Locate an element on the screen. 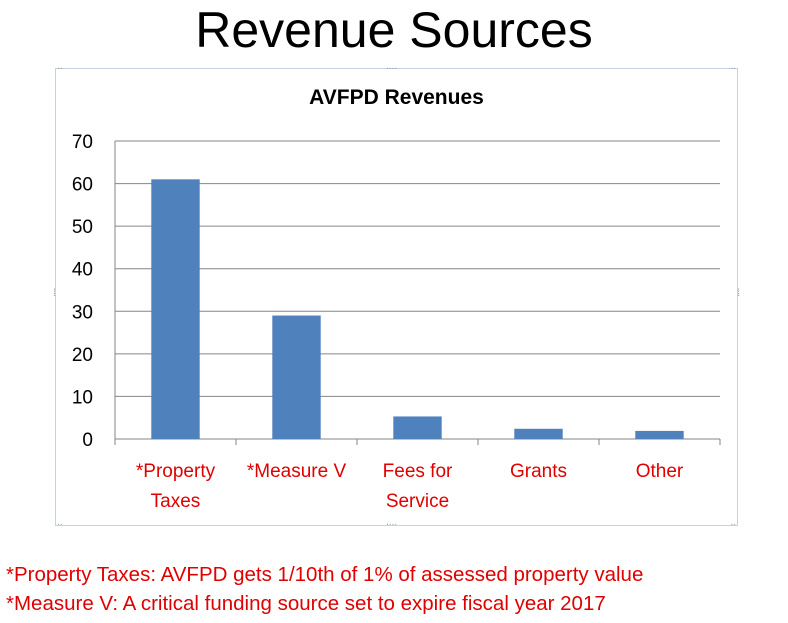 Image resolution: width=788 pixels, height=623 pixels. resize-handle-bottom: ∙∙∙∙ is located at coordinates (392, 524).